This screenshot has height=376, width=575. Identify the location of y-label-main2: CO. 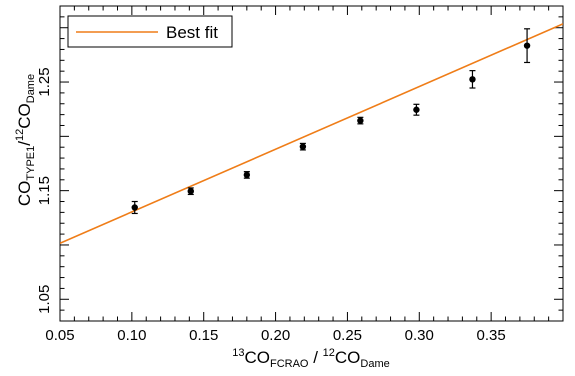
(24, 116).